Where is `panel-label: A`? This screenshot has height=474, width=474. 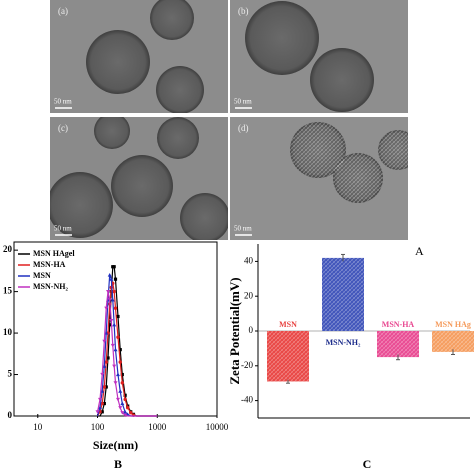
panel-label: A is located at coordinates (419, 251).